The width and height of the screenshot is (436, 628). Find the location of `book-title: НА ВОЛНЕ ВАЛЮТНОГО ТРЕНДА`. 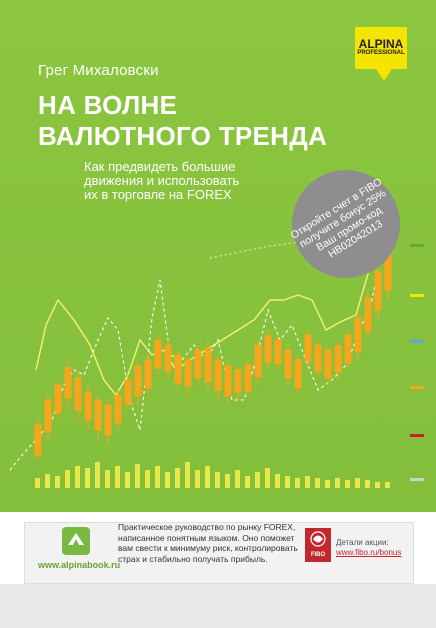

book-title: НА ВОЛНЕ ВАЛЮТНОГО ТРЕНДА is located at coordinates (182, 121).